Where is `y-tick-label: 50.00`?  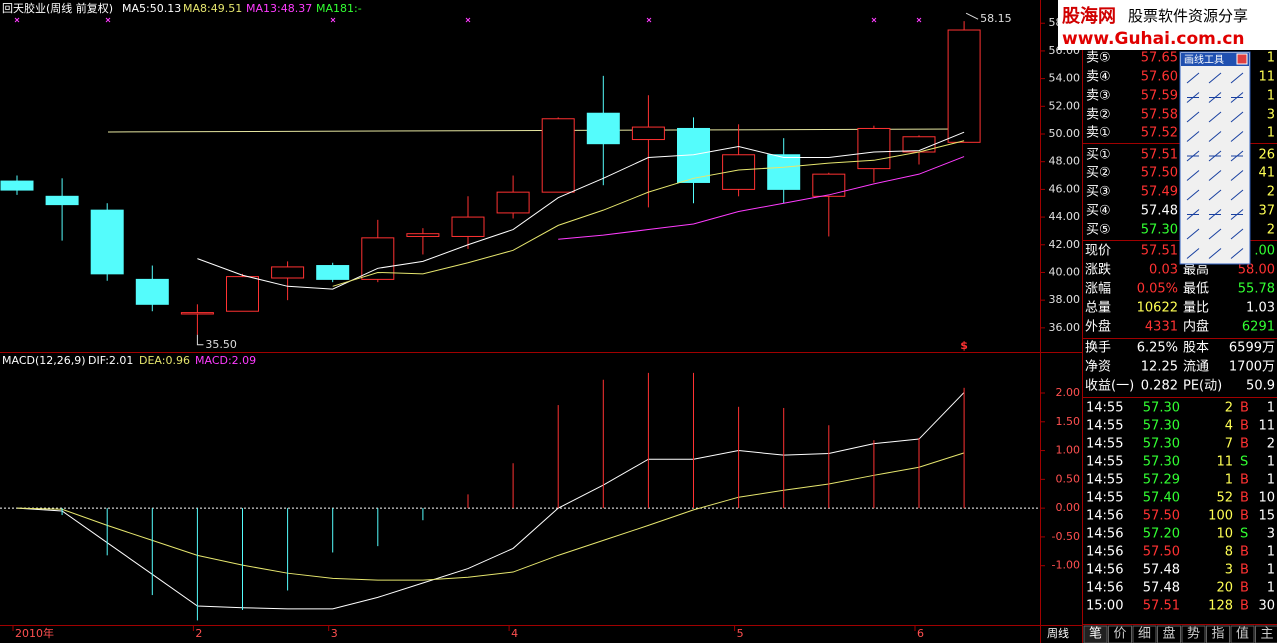 y-tick-label: 50.00 is located at coordinates (1065, 133).